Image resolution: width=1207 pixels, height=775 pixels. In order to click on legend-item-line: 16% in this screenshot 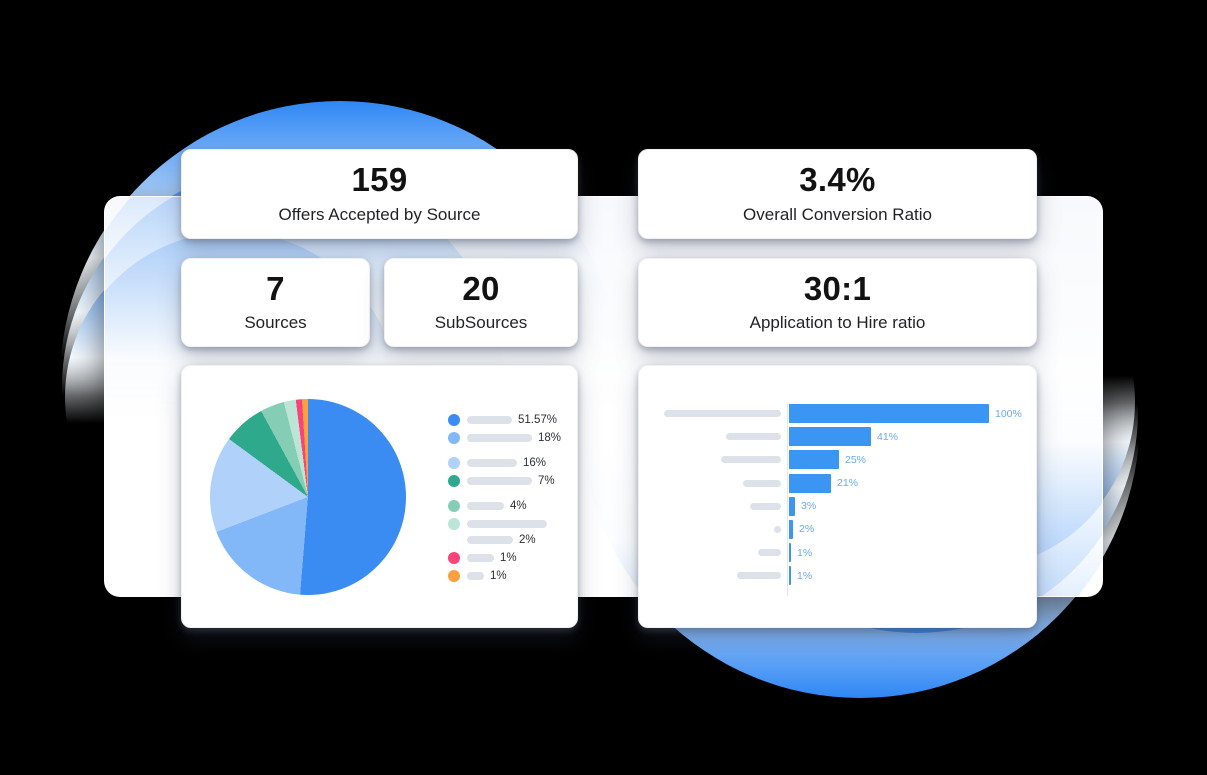, I will do `click(510, 462)`.